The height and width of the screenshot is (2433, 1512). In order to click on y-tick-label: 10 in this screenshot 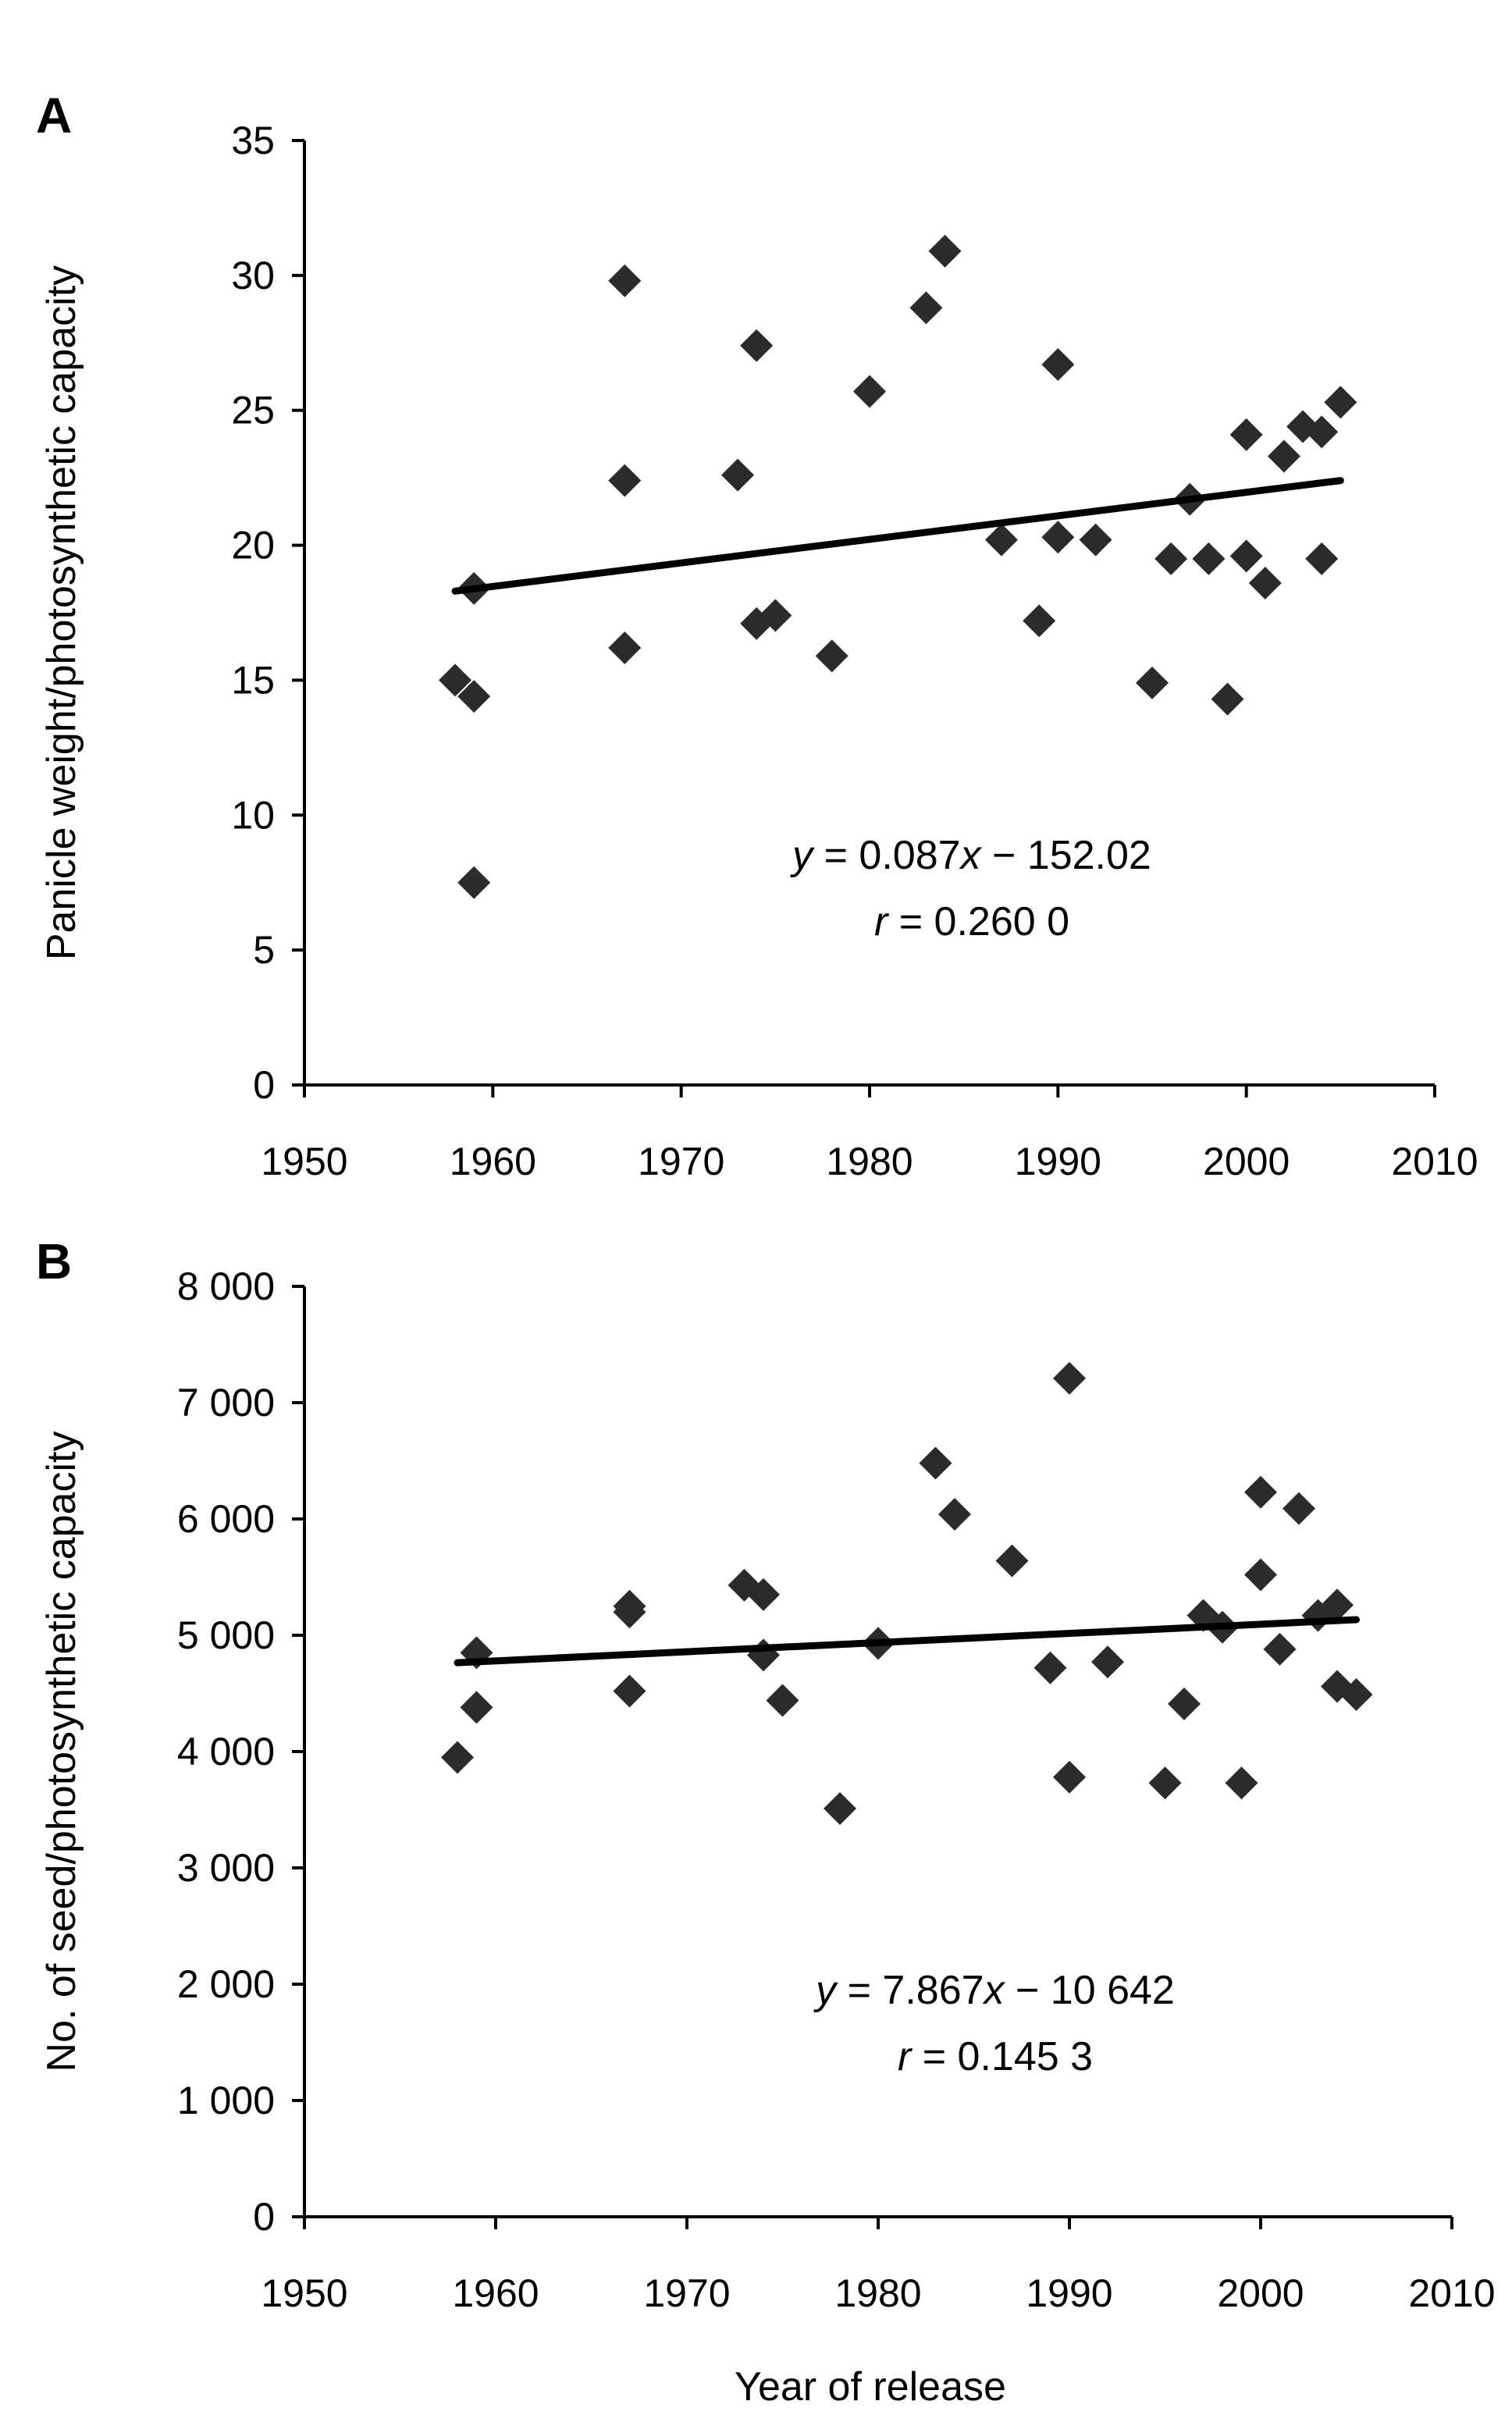, I will do `click(253, 815)`.